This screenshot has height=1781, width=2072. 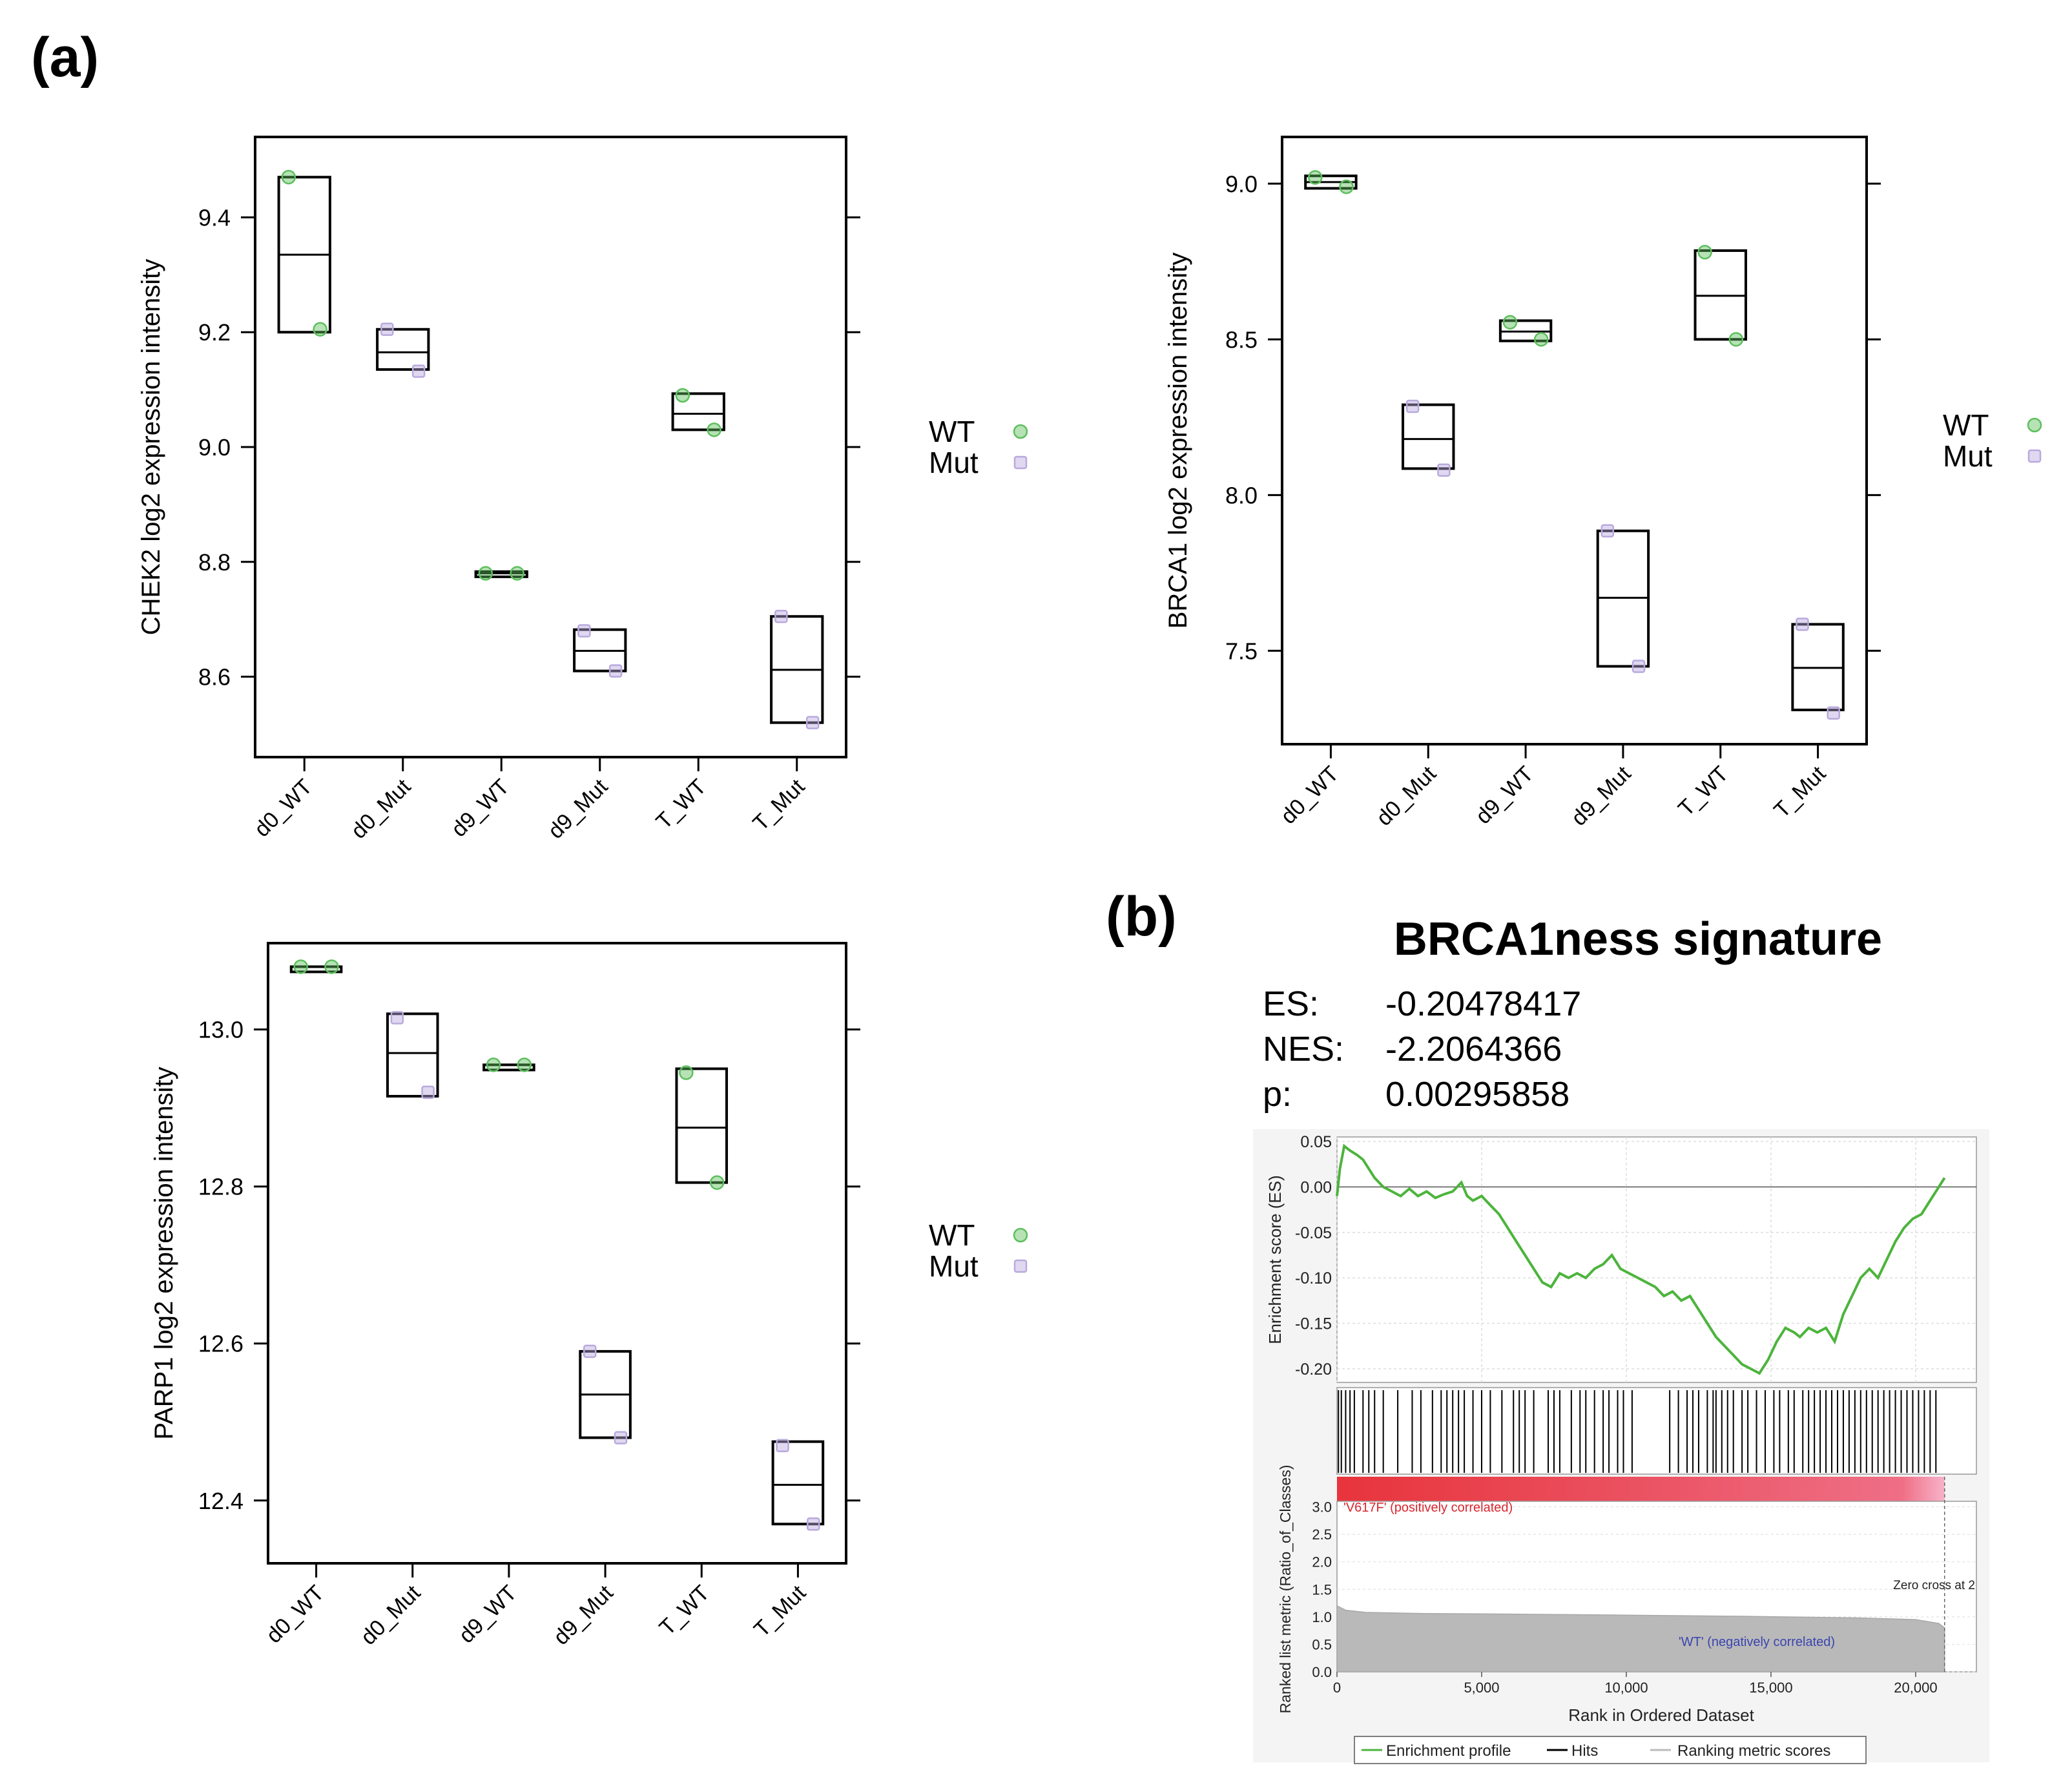 What do you see at coordinates (1141, 917) in the screenshot?
I see `panel-label-b: (b)` at bounding box center [1141, 917].